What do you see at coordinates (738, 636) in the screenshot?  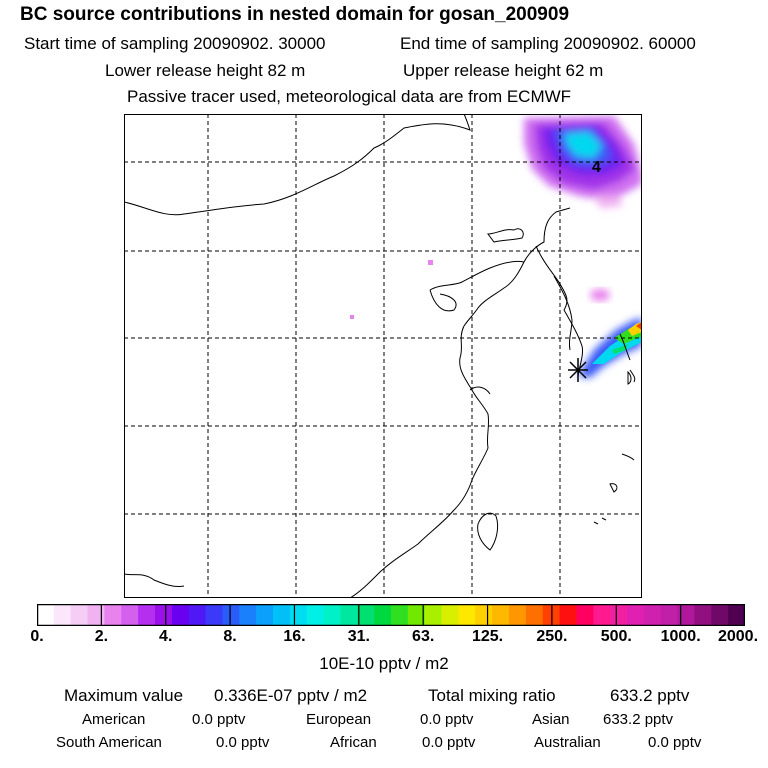 I see `colorbar-tick-label: 2000.` at bounding box center [738, 636].